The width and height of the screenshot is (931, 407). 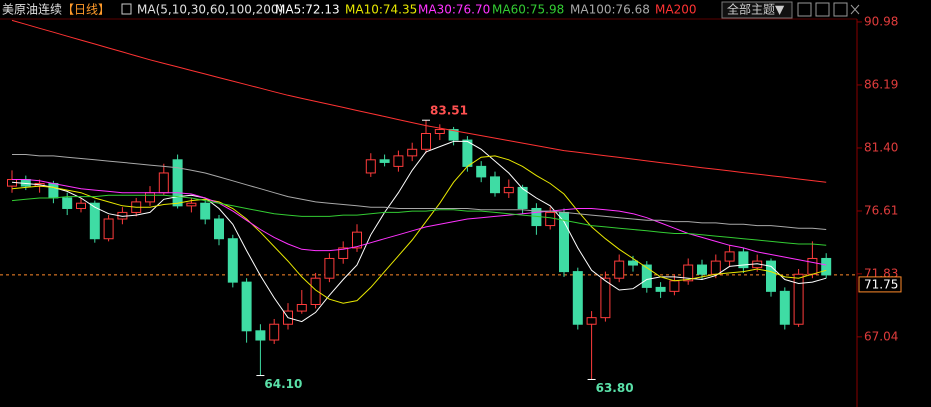 What do you see at coordinates (881, 21) in the screenshot?
I see `y-tick-label: 90.98` at bounding box center [881, 21].